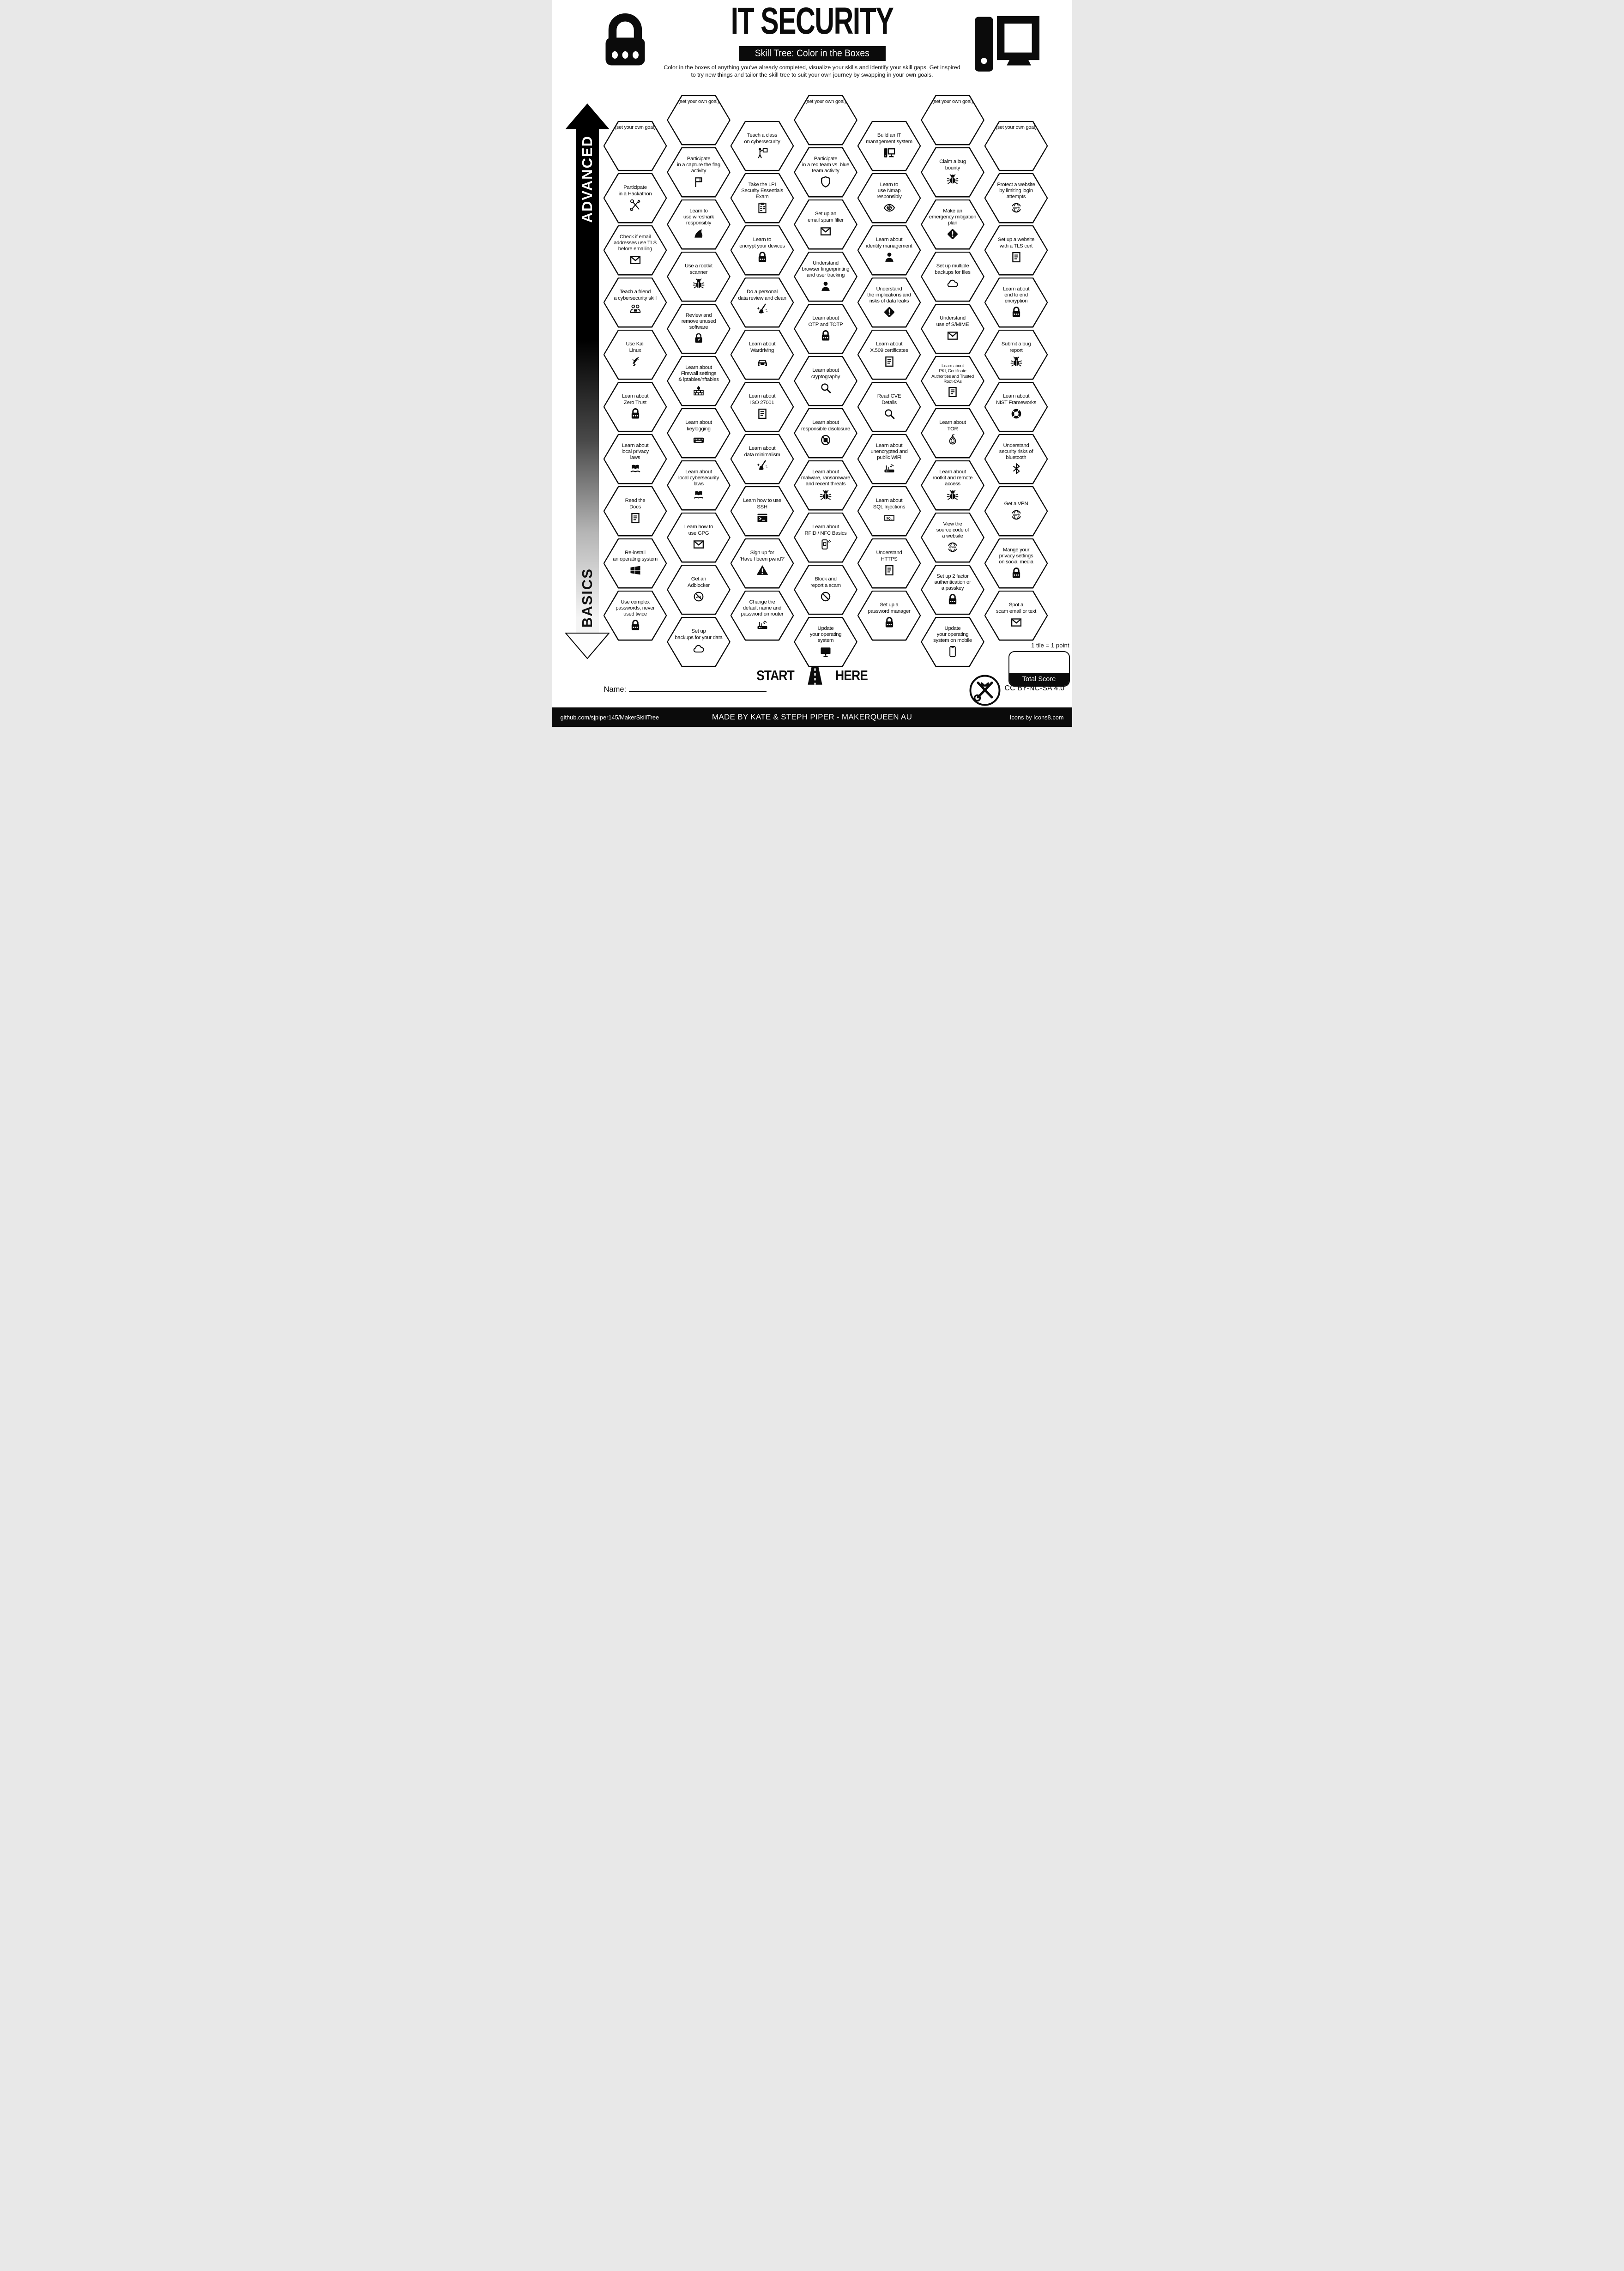 Image resolution: width=1624 pixels, height=2271 pixels. What do you see at coordinates (825, 182) in the screenshot?
I see `shield-icon` at bounding box center [825, 182].